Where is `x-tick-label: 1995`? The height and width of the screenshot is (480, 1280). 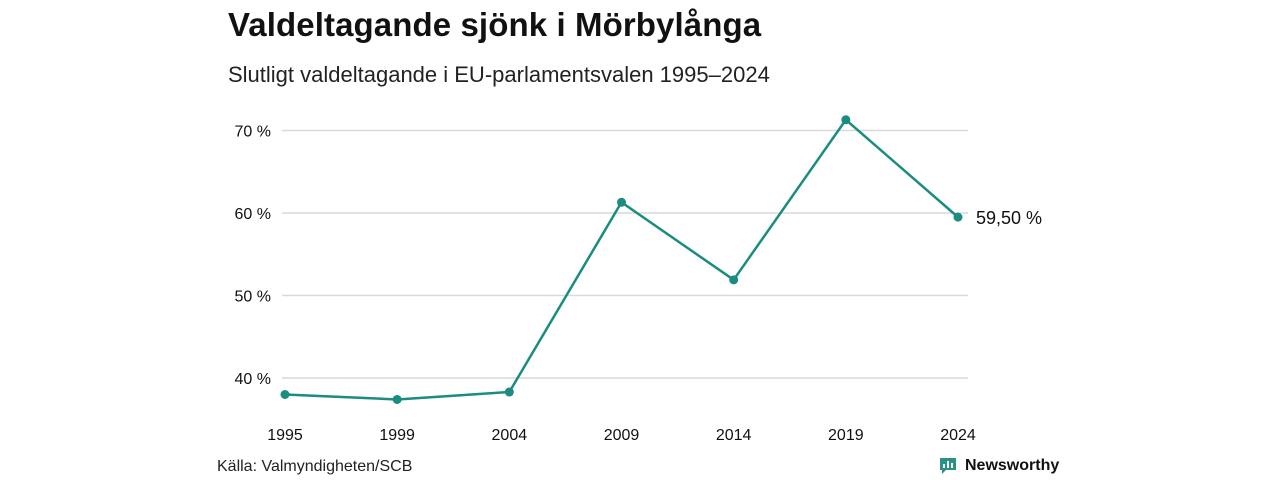 x-tick-label: 1995 is located at coordinates (285, 435).